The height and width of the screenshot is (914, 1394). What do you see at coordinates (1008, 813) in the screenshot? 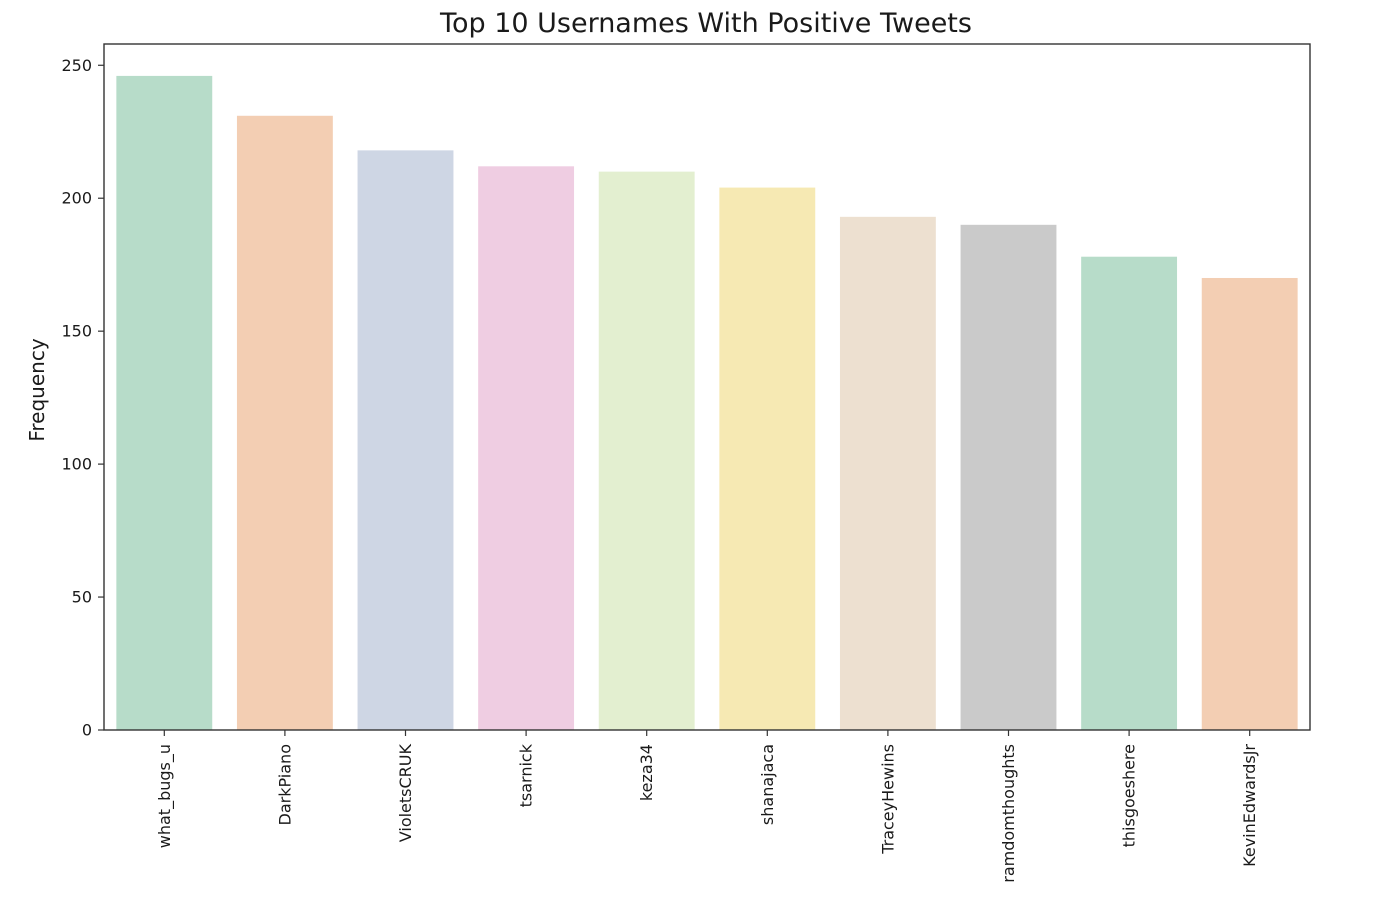
I see `x-tick-label: ramdomthoughts` at bounding box center [1008, 813].